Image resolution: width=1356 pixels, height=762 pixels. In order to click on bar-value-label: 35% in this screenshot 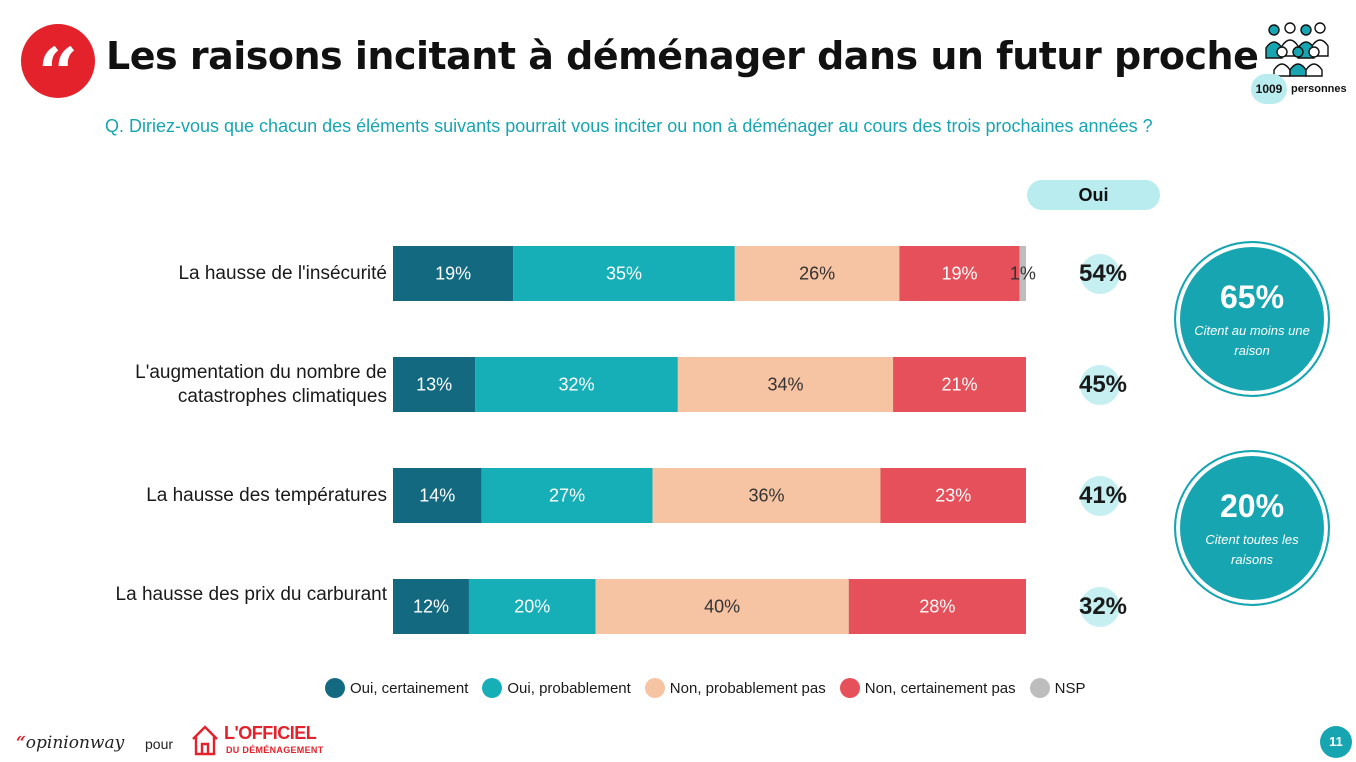, I will do `click(624, 274)`.